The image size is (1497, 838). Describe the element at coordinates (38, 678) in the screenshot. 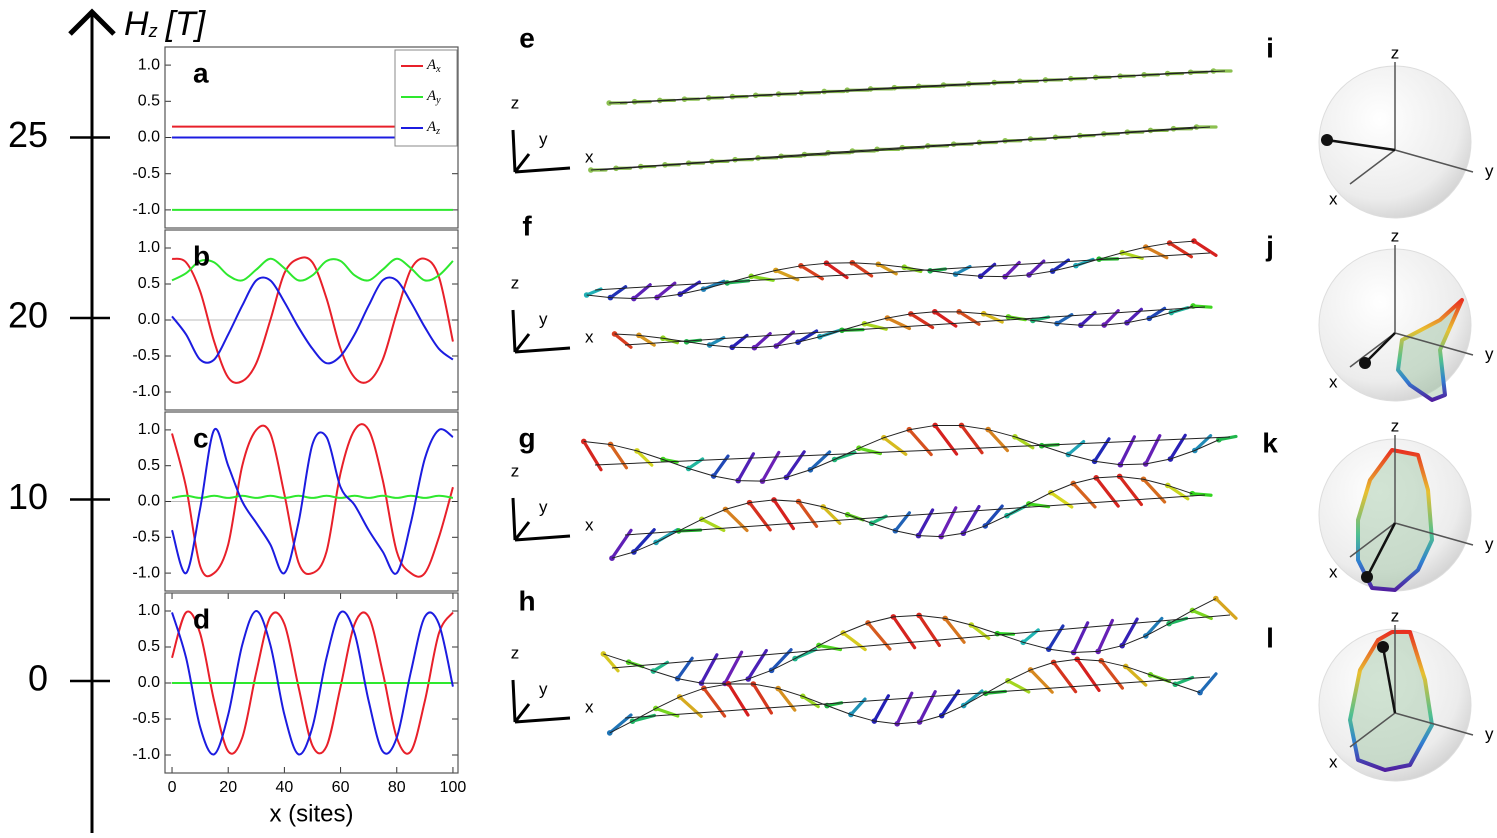

I see `field-tick-label: 0` at that location.